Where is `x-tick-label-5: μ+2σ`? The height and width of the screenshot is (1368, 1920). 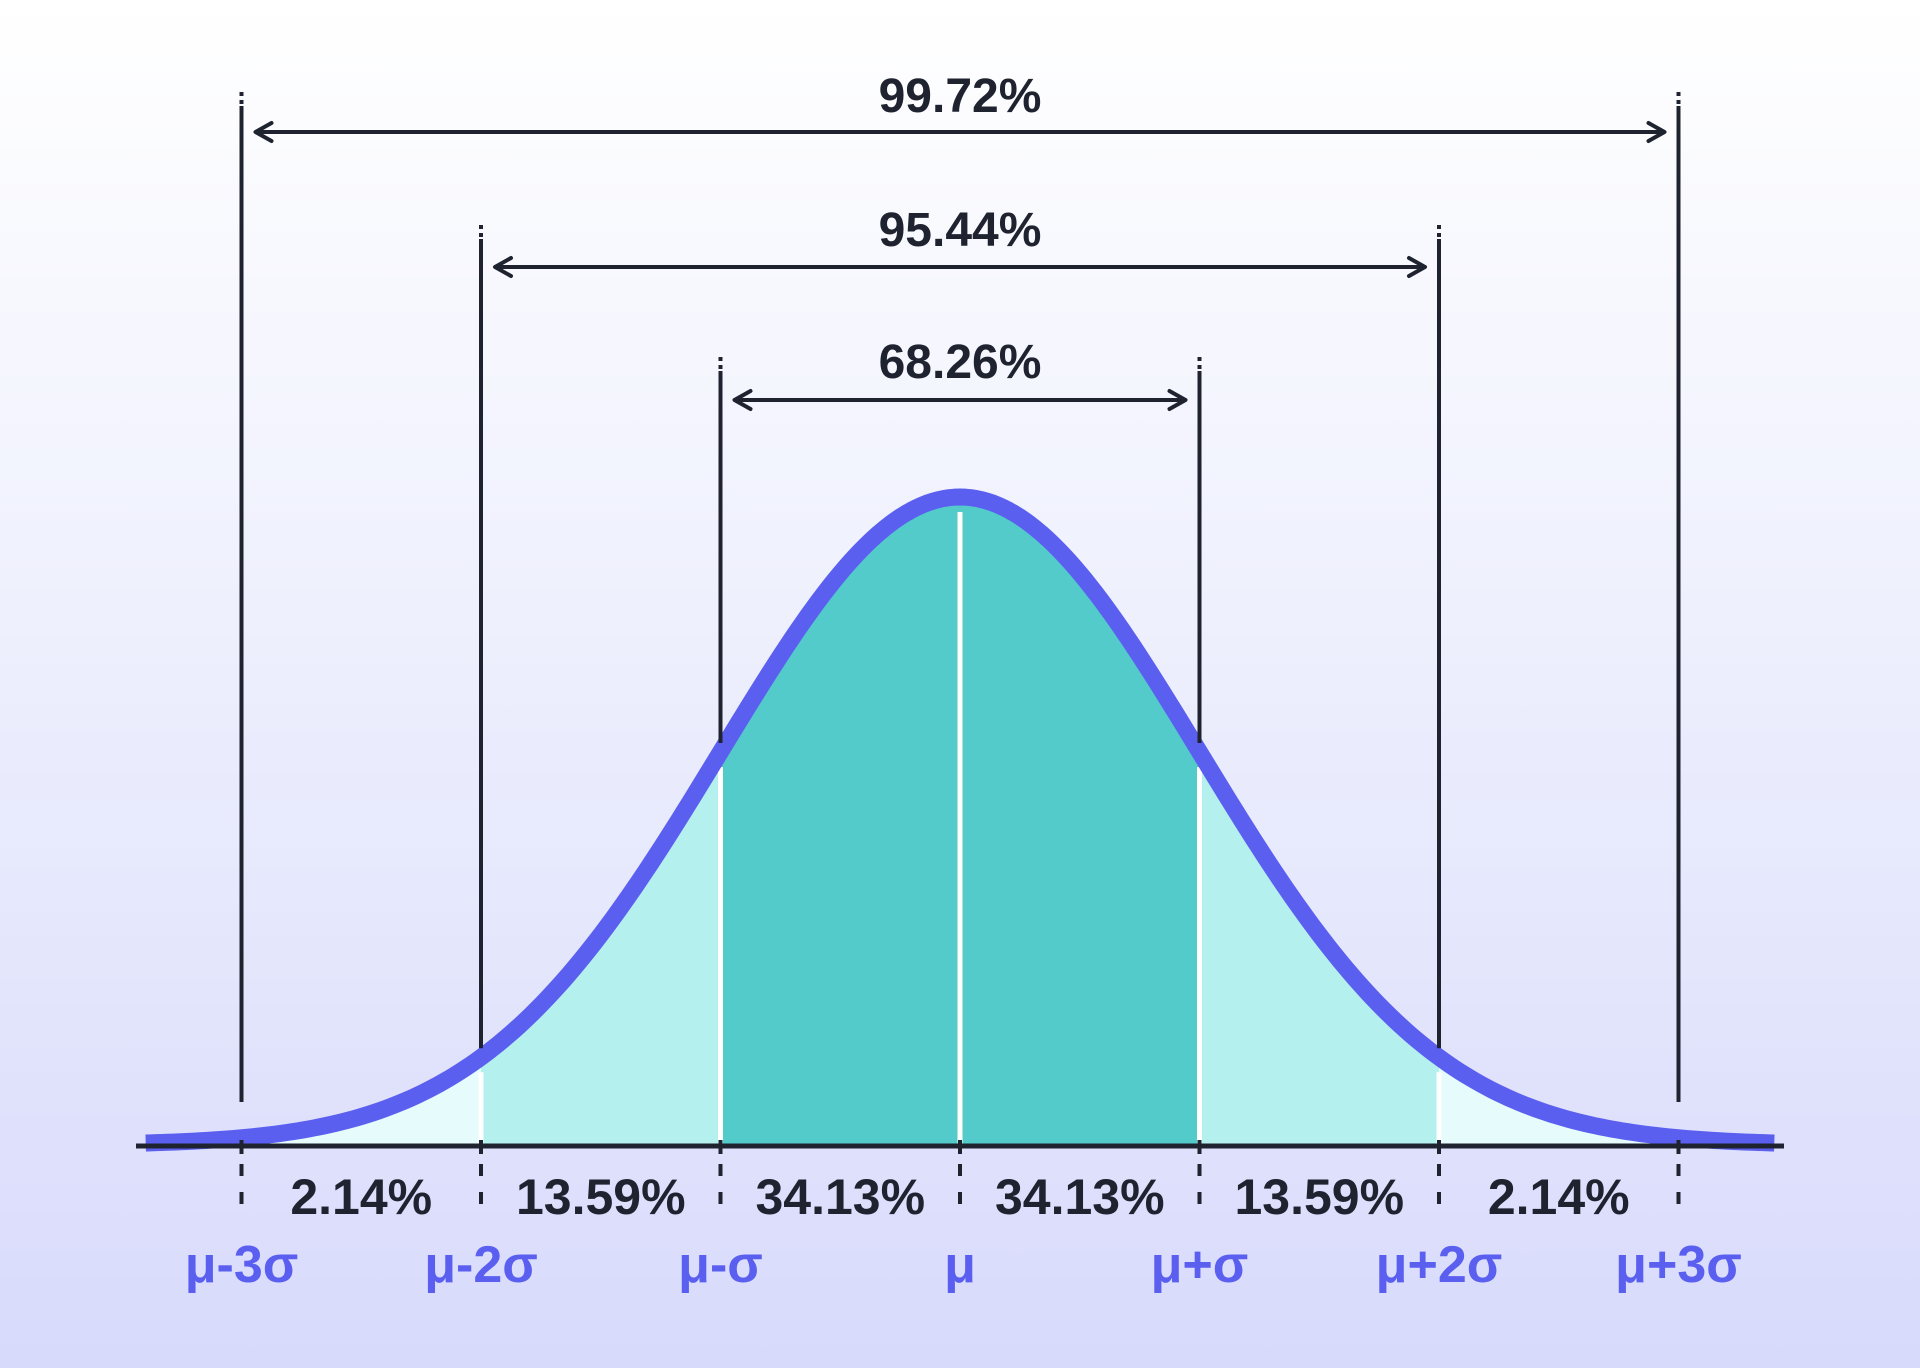
x-tick-label-5: μ+2σ is located at coordinates (1439, 1265).